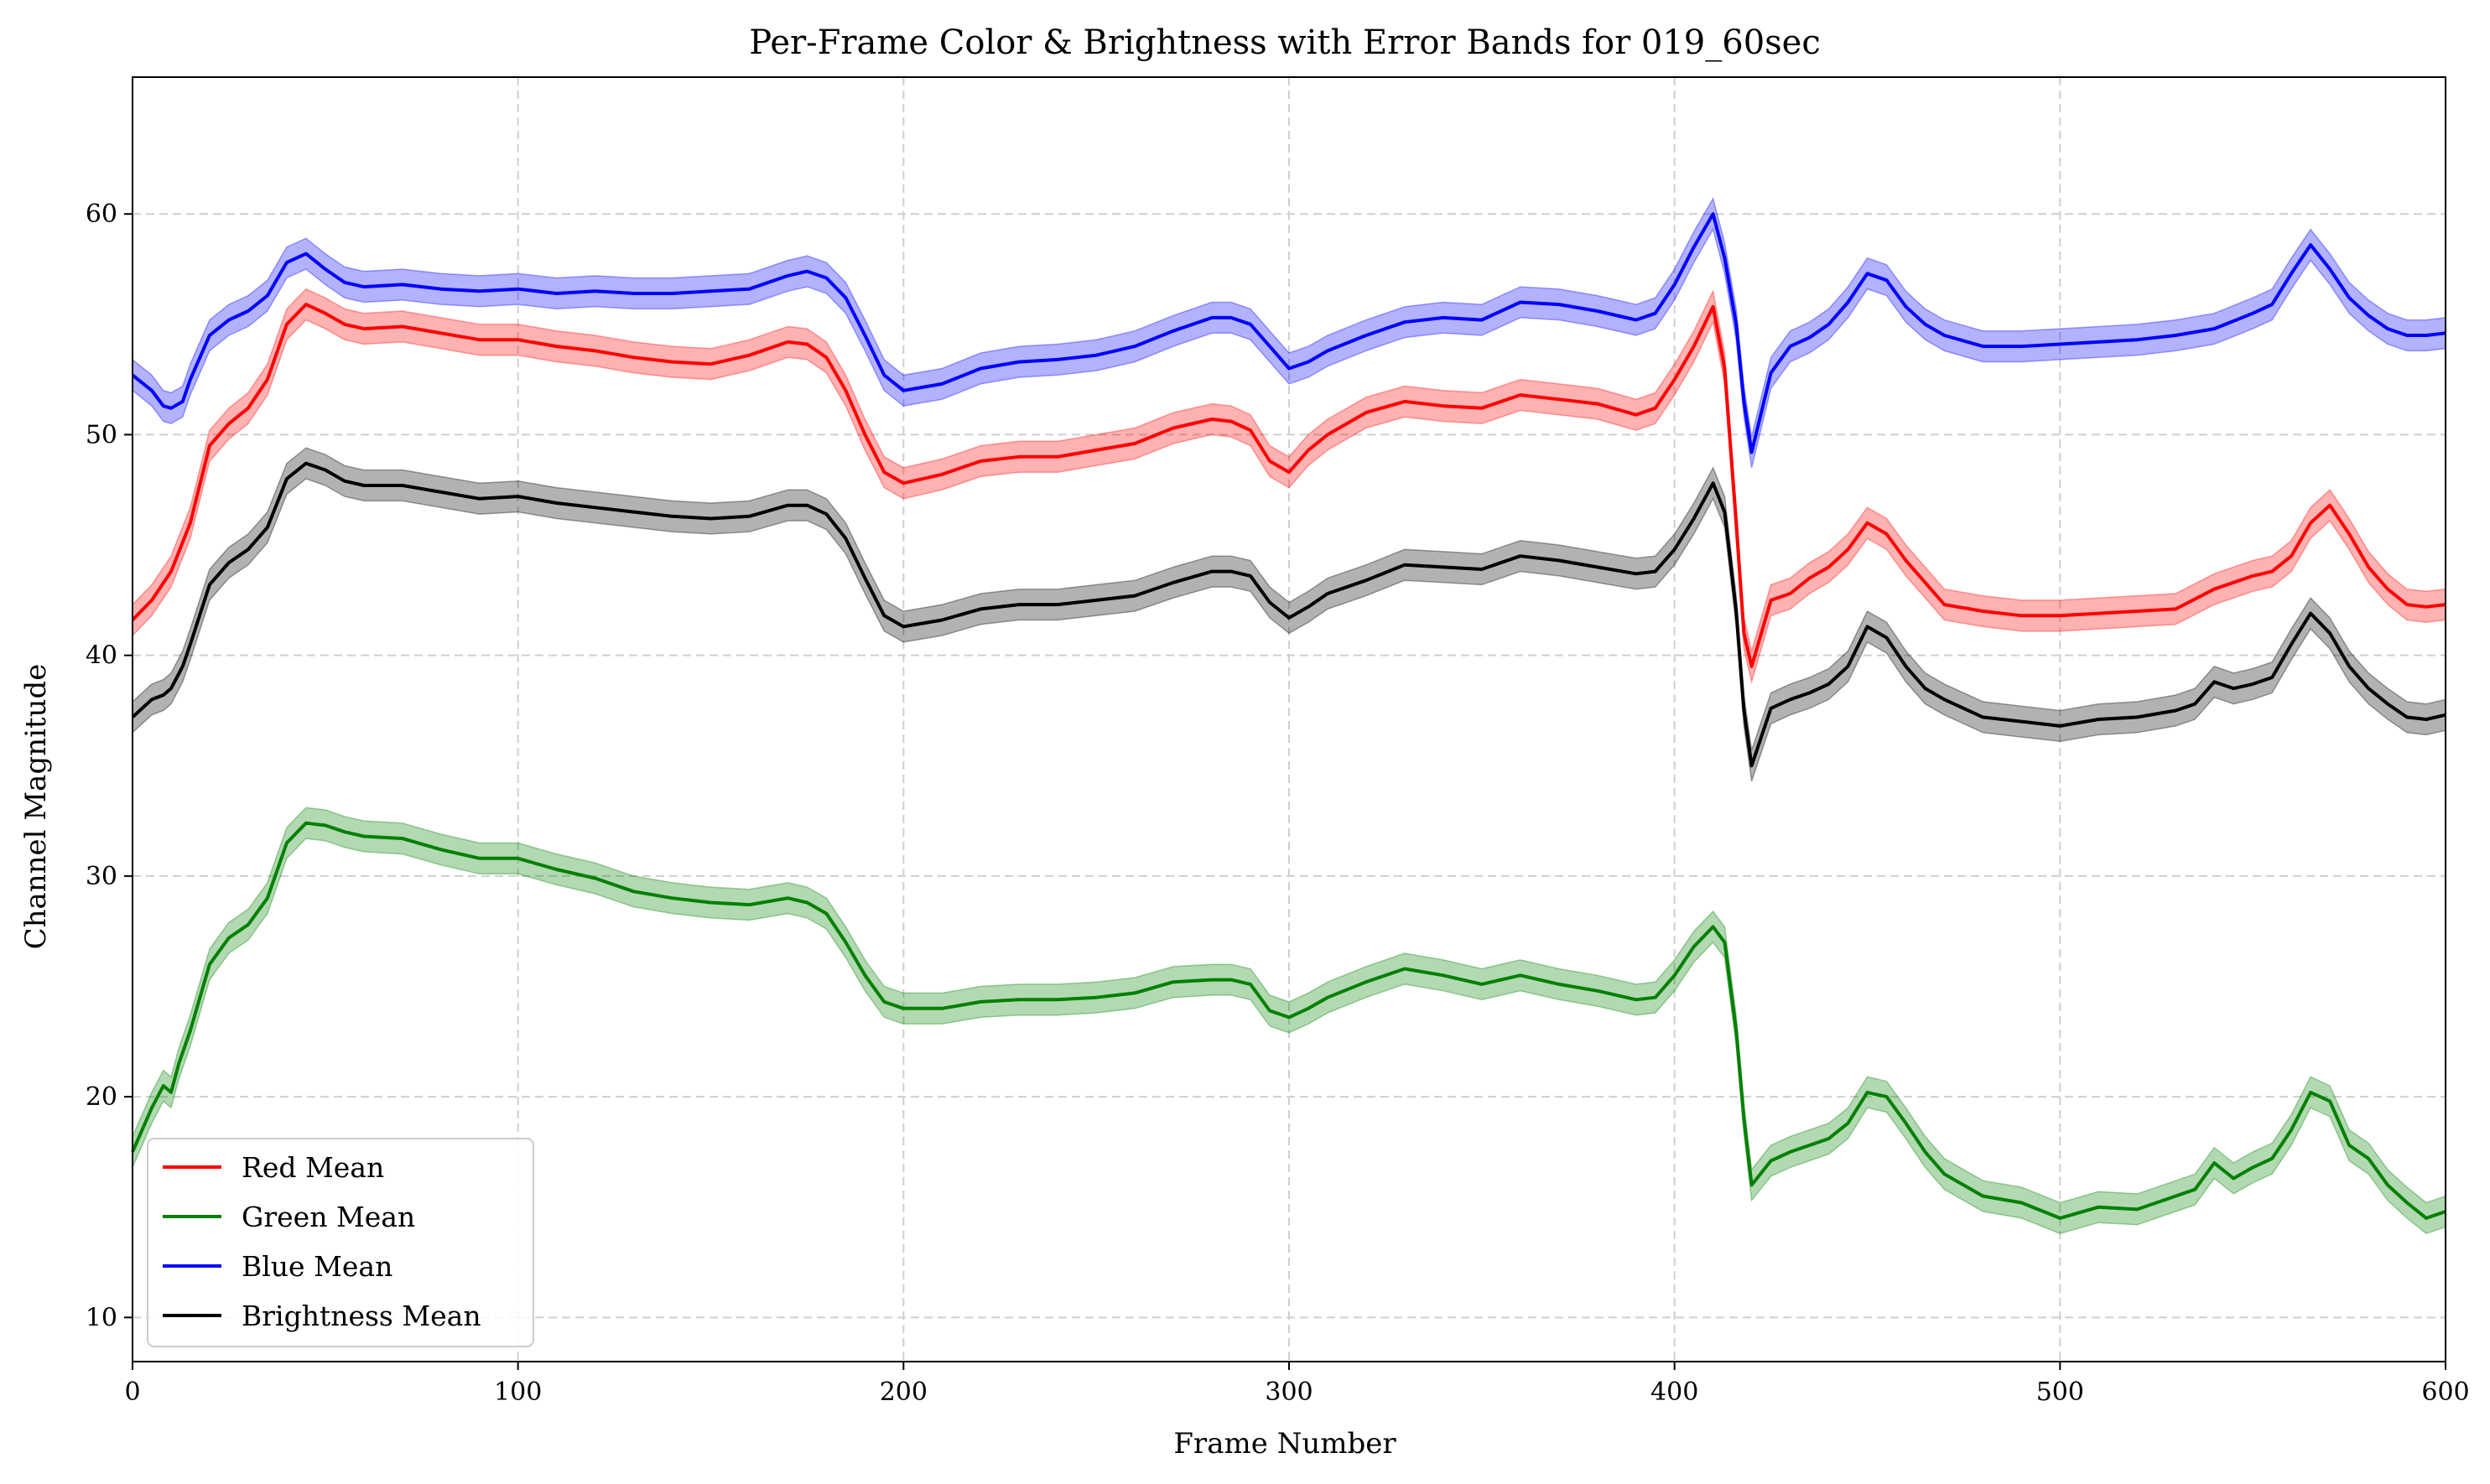 The image size is (2490, 1484). Describe the element at coordinates (101, 656) in the screenshot. I see `y-tick-label: 40` at that location.